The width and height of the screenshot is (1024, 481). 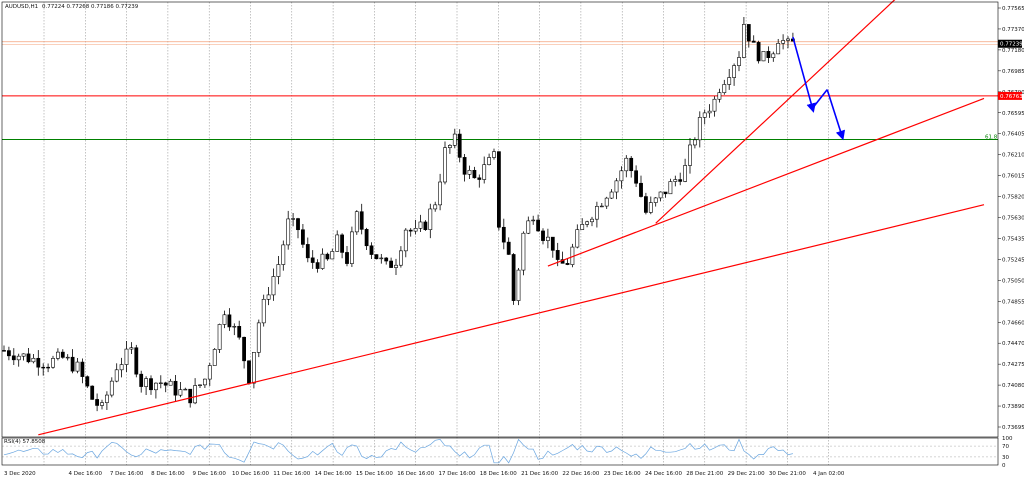 What do you see at coordinates (415, 474) in the screenshot?
I see `x-tick-label: 16 Dec 16:00` at bounding box center [415, 474].